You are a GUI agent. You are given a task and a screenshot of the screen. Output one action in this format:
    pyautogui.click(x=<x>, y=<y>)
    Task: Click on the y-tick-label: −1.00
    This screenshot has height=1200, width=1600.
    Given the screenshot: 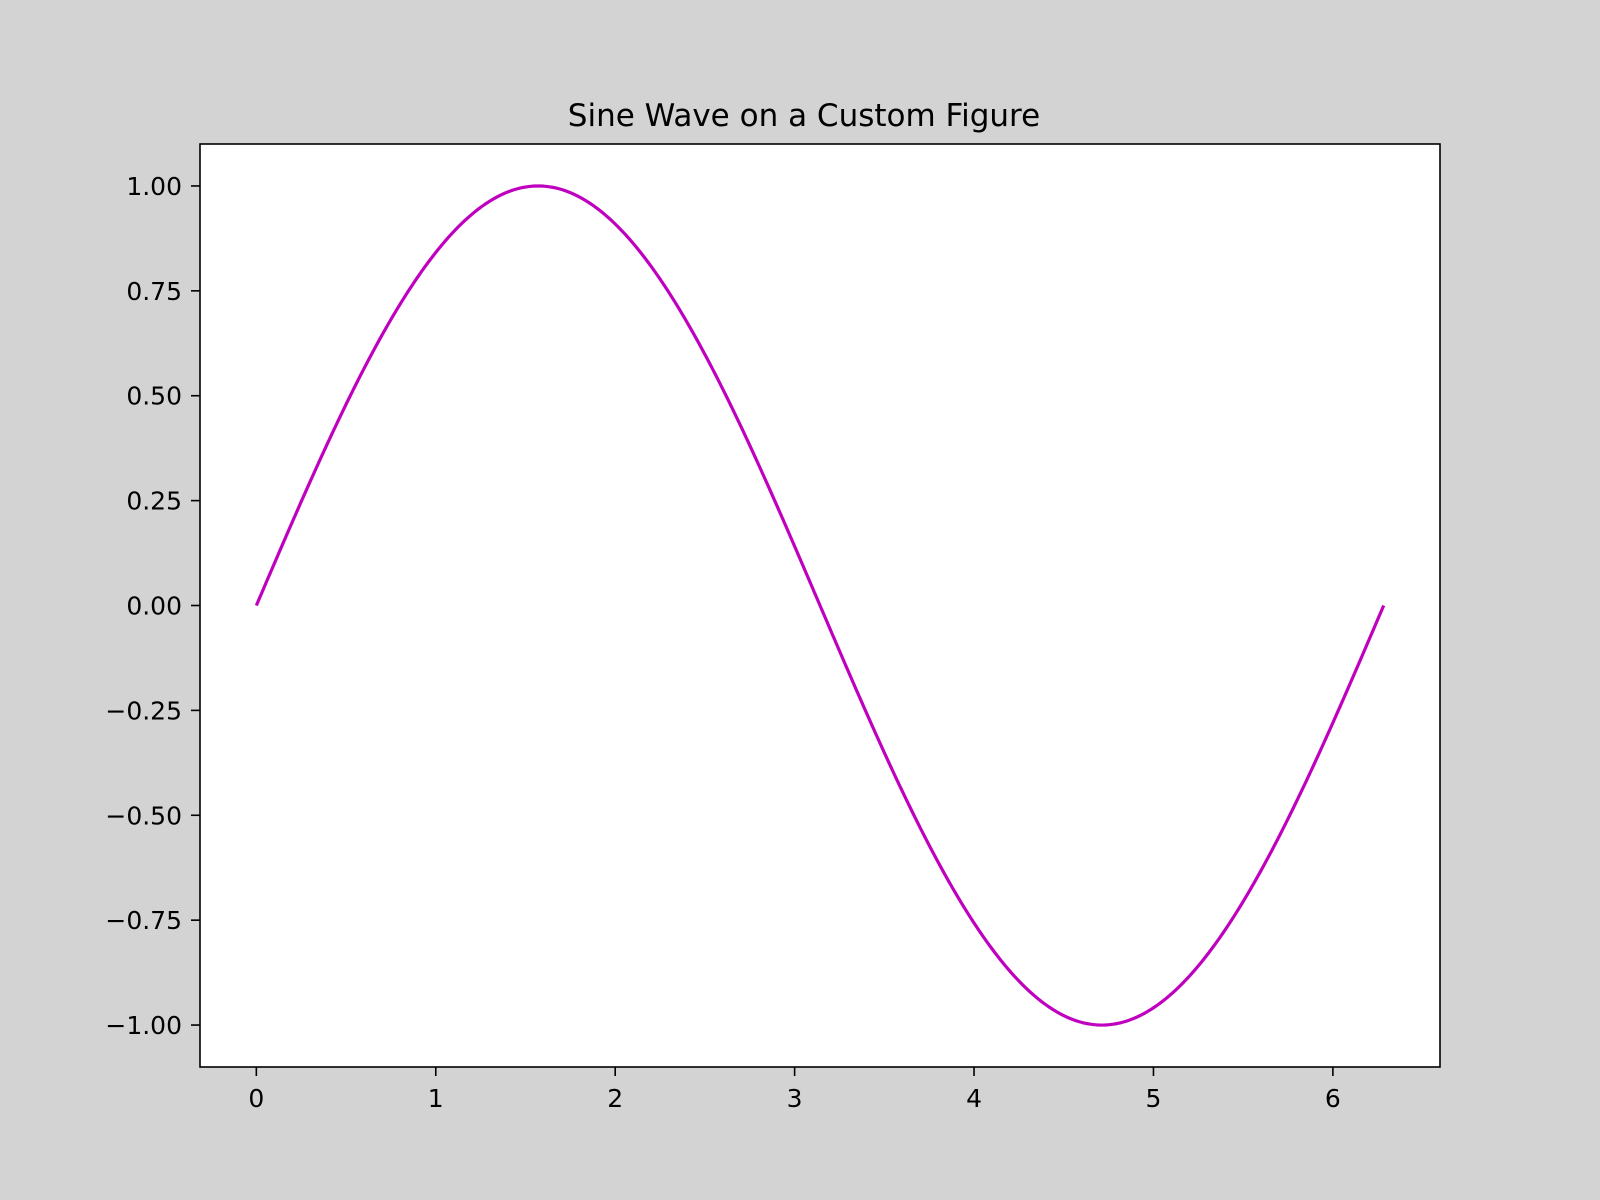 What is the action you would take?
    pyautogui.click(x=143, y=1025)
    